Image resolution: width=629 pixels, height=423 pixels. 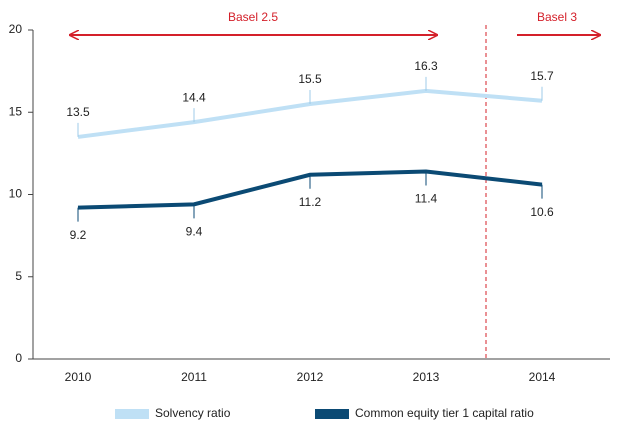 What do you see at coordinates (557, 17) in the screenshot?
I see `annotation: Basel 3` at bounding box center [557, 17].